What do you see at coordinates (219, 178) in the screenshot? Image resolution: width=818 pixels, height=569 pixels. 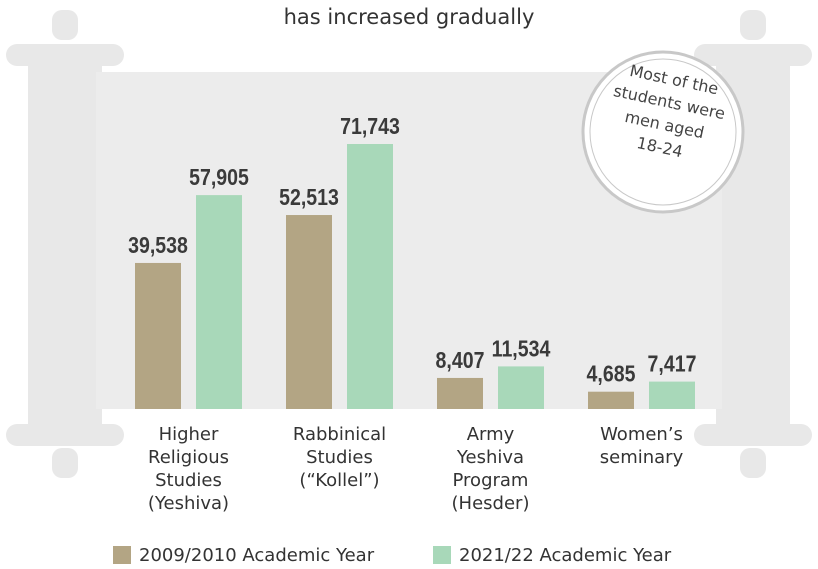 I see `value-label: 57,905` at bounding box center [219, 178].